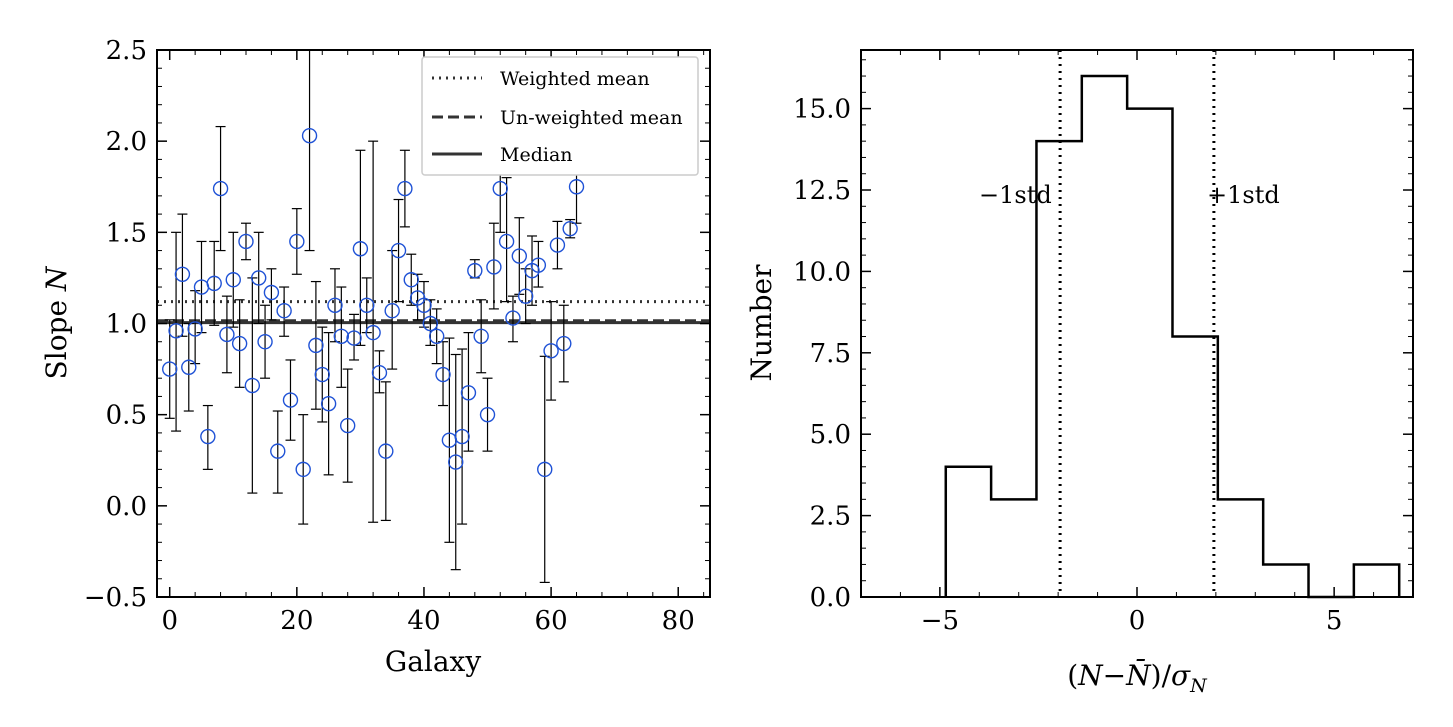 This screenshot has width=1453, height=727. I want to click on y-tick-label: 15.0, so click(822, 110).